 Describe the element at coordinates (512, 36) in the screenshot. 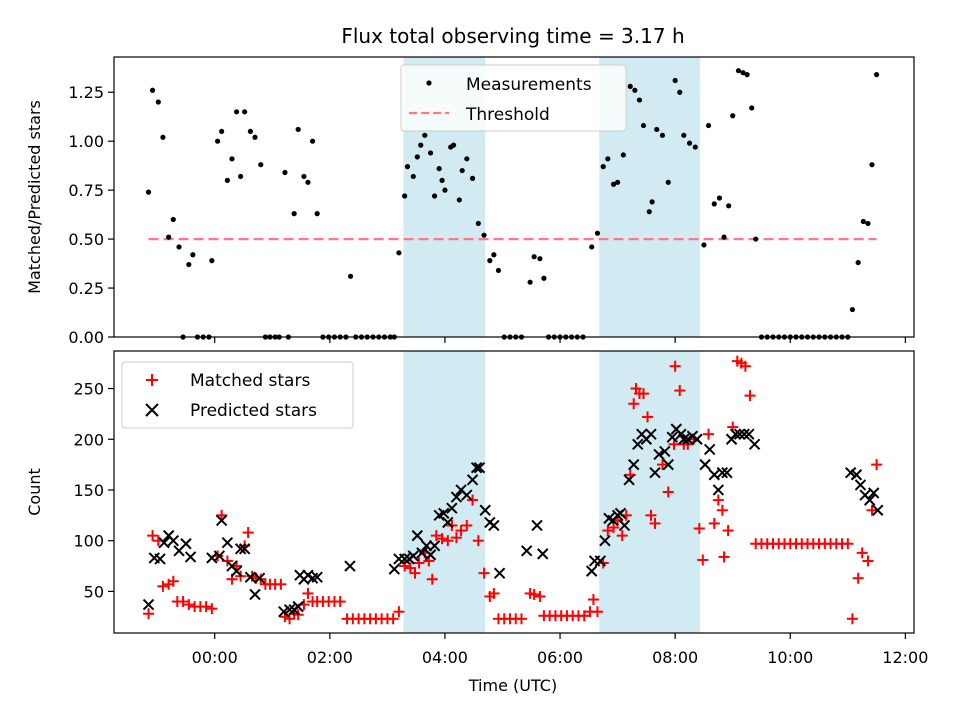

I see `figure-title: Flux total observing time = 3.17 h` at that location.